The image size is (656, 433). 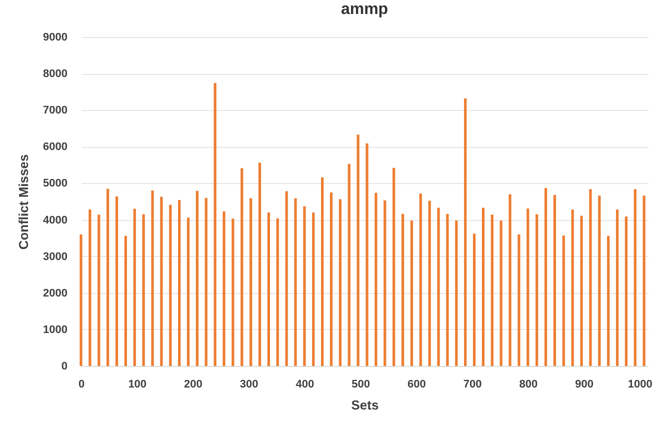 I want to click on y-tick-label: 0, so click(x=64, y=366).